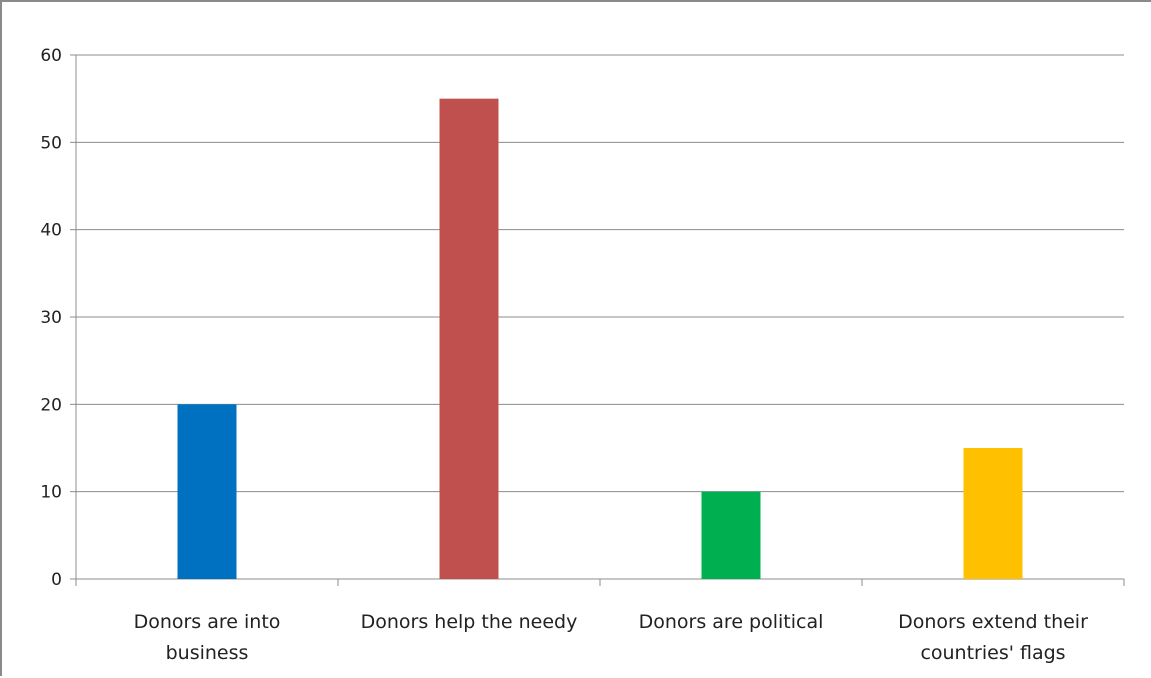  What do you see at coordinates (731, 622) in the screenshot?
I see `category-label: Donors are political` at bounding box center [731, 622].